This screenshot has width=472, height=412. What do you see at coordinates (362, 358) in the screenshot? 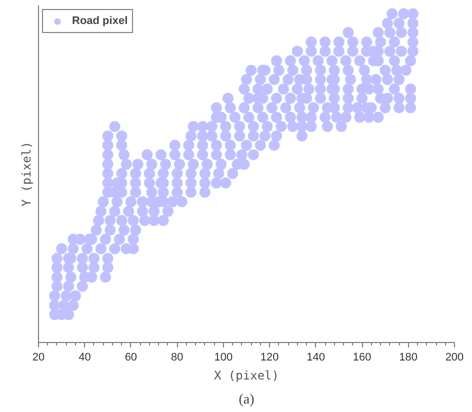
I see `x-tick-label: 160` at bounding box center [362, 358].